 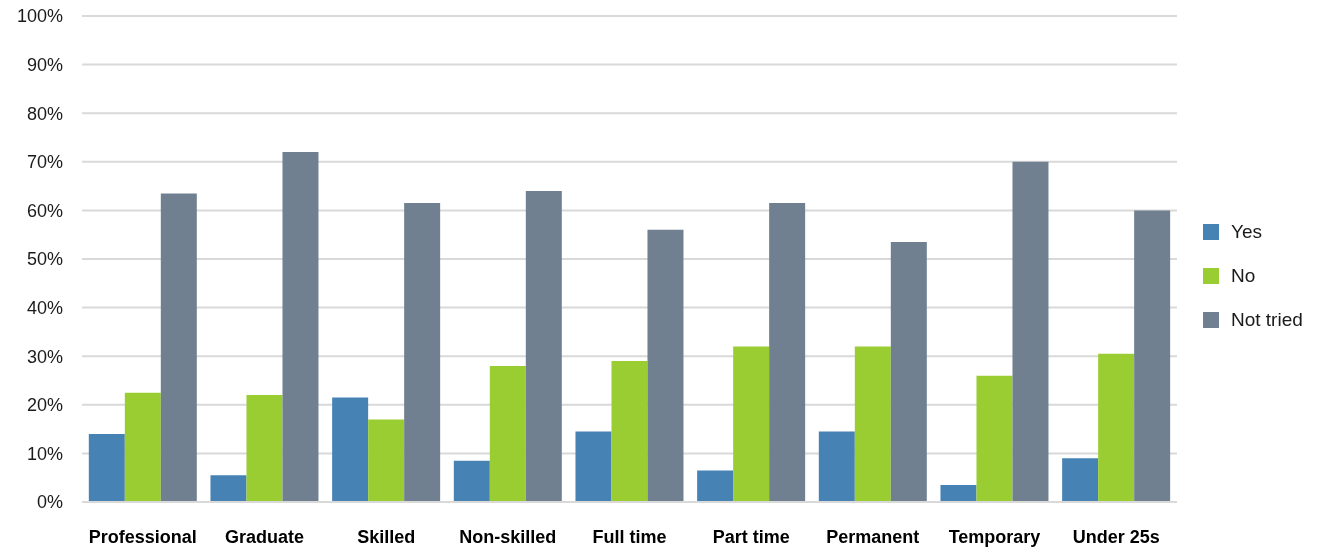 What do you see at coordinates (44, 210) in the screenshot?
I see `y-tick-label: 60%` at bounding box center [44, 210].